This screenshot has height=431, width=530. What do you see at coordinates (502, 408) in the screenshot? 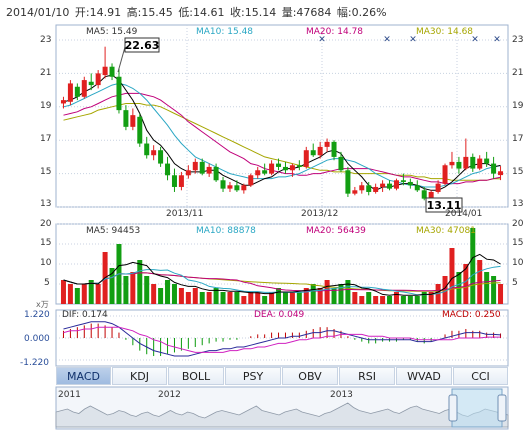
I see `navigator-right-handle` at bounding box center [502, 408].